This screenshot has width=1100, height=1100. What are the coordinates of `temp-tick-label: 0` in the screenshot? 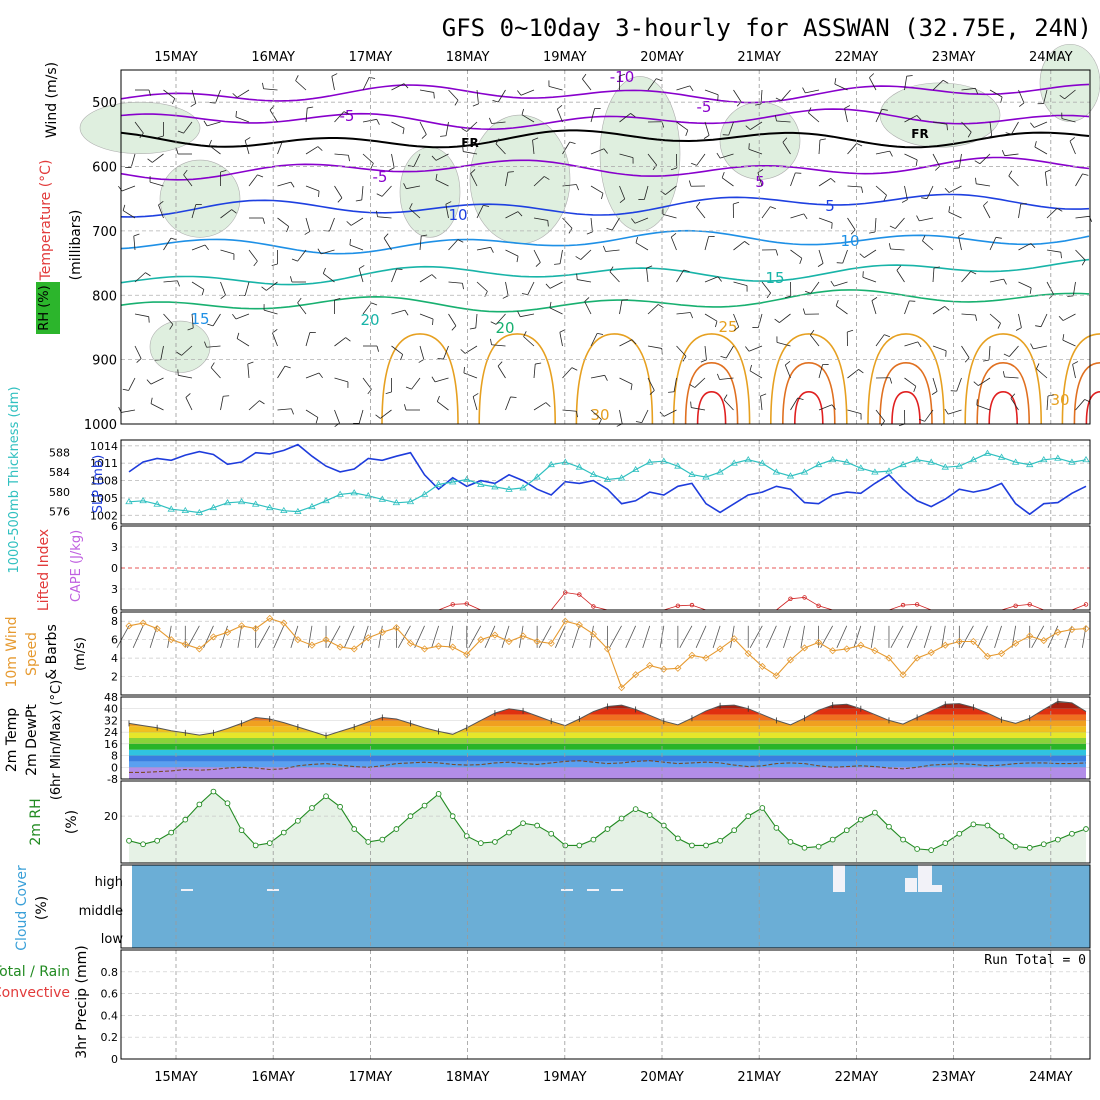 It's located at (114, 767).